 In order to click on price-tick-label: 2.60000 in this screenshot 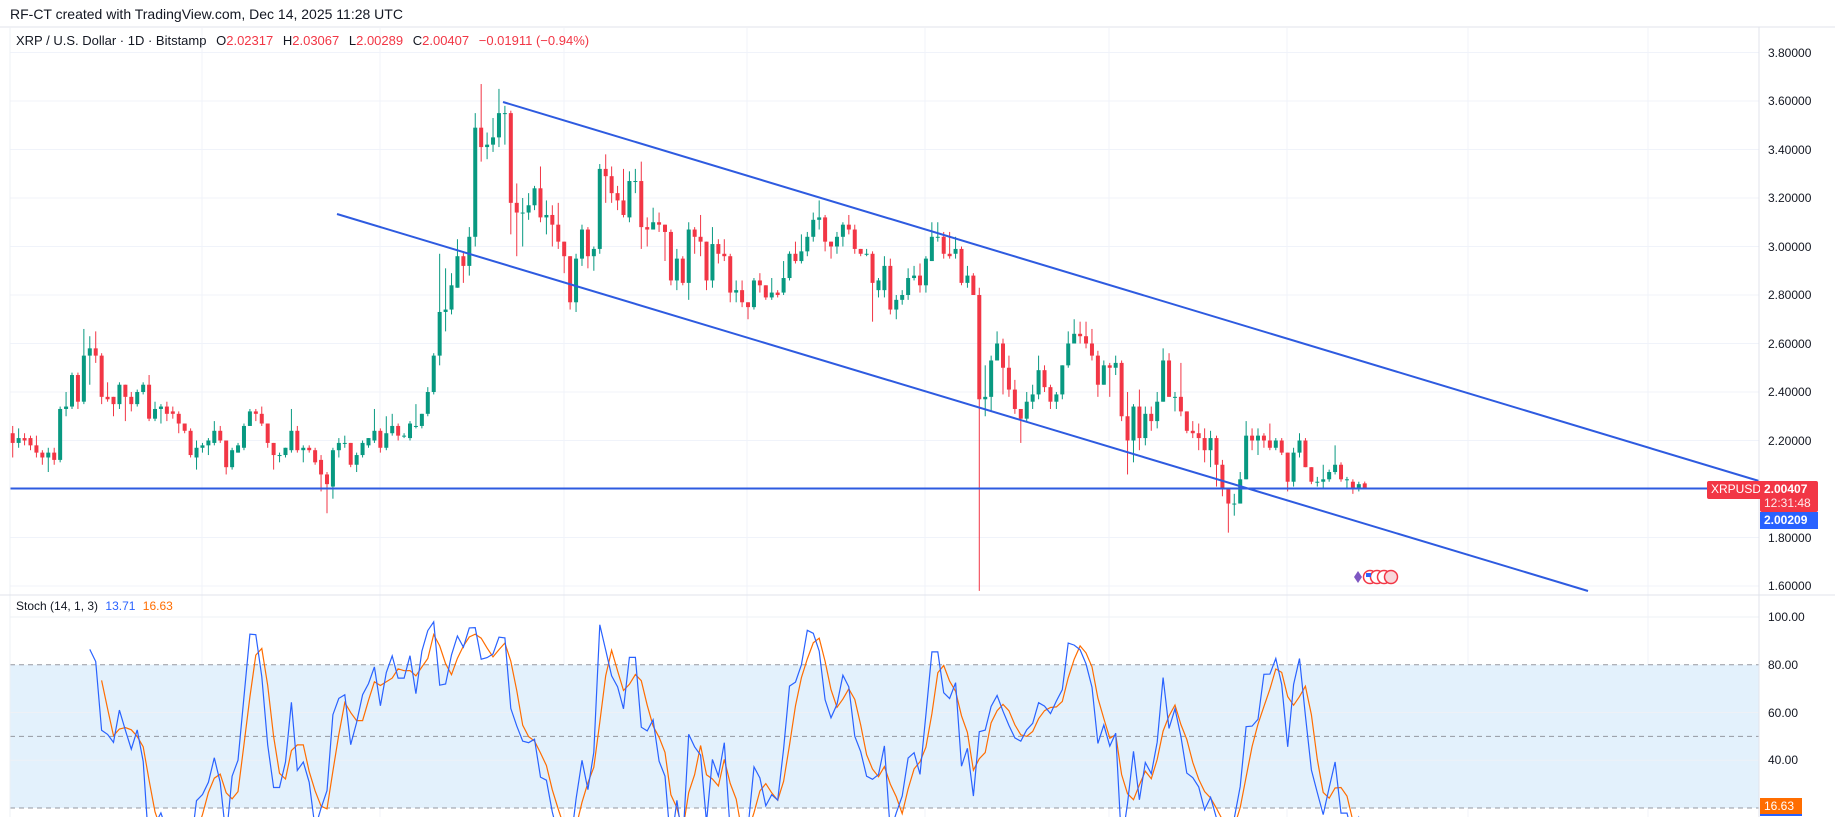, I will do `click(1790, 343)`.